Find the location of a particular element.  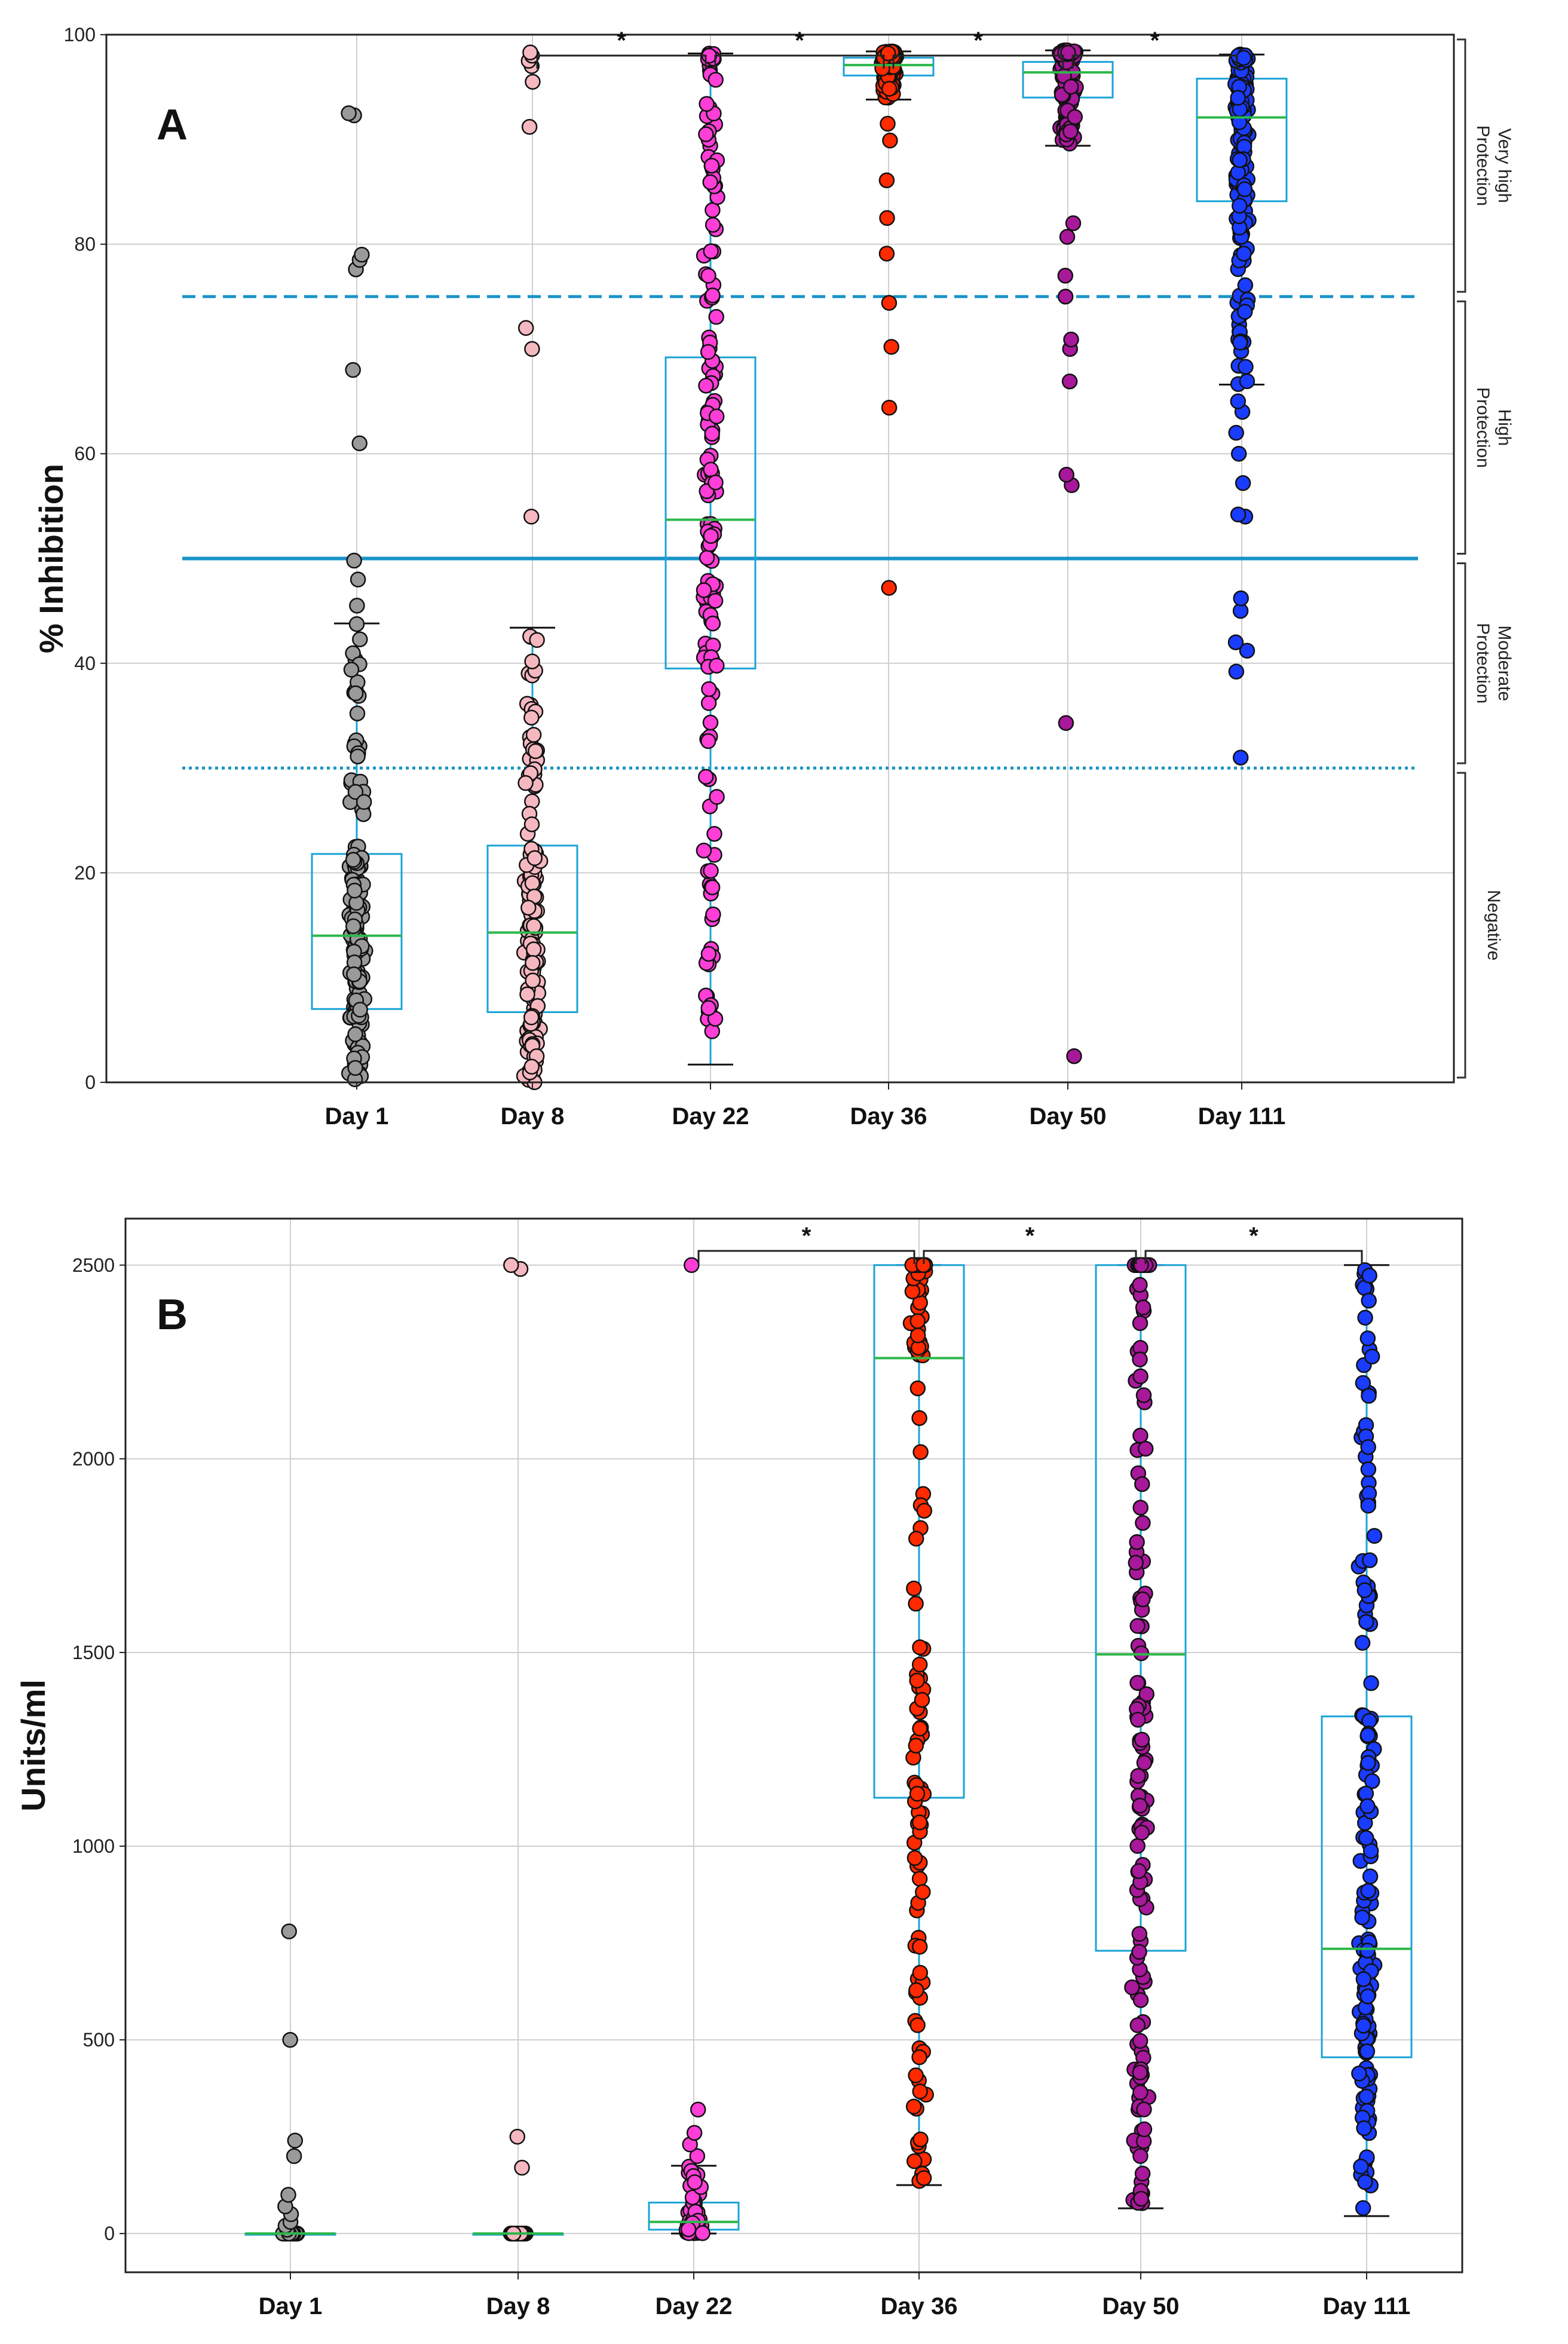

y-tick-label: 0 is located at coordinates (90, 1082).